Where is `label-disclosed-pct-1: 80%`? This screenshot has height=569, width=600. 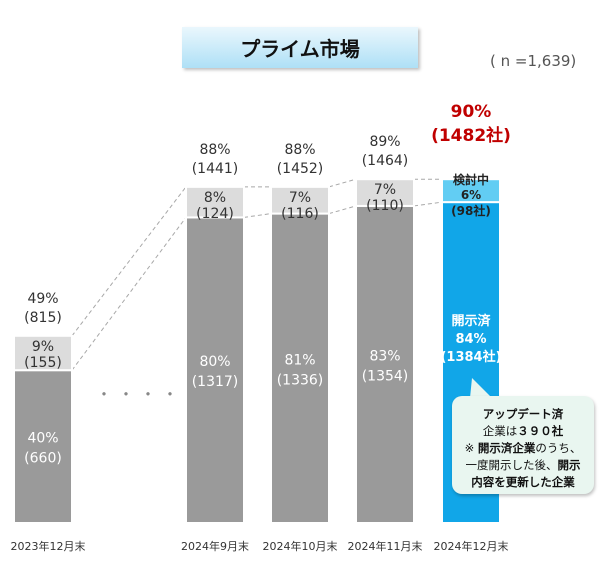
label-disclosed-pct-1: 80% is located at coordinates (214, 362).